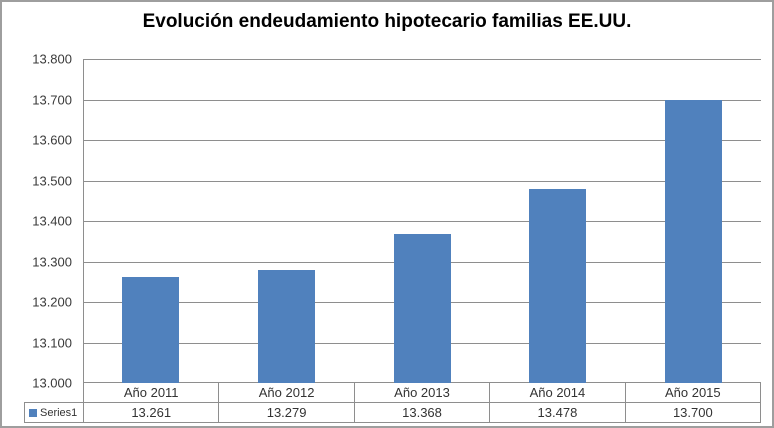 The height and width of the screenshot is (428, 774). Describe the element at coordinates (557, 286) in the screenshot. I see `bar-ano-2014` at that location.